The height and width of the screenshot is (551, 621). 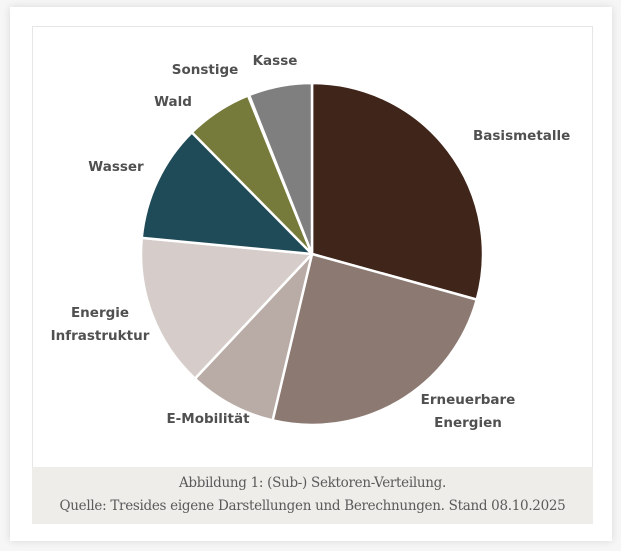 What do you see at coordinates (173, 102) in the screenshot?
I see `label-wald: Wald` at bounding box center [173, 102].